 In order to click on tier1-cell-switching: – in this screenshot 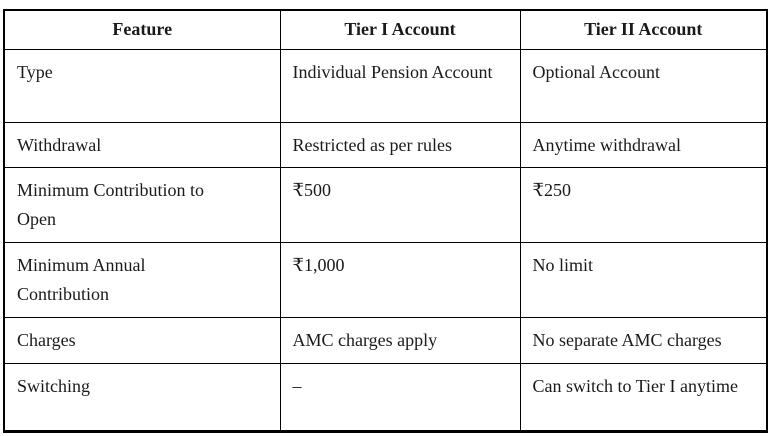, I will do `click(400, 398)`.